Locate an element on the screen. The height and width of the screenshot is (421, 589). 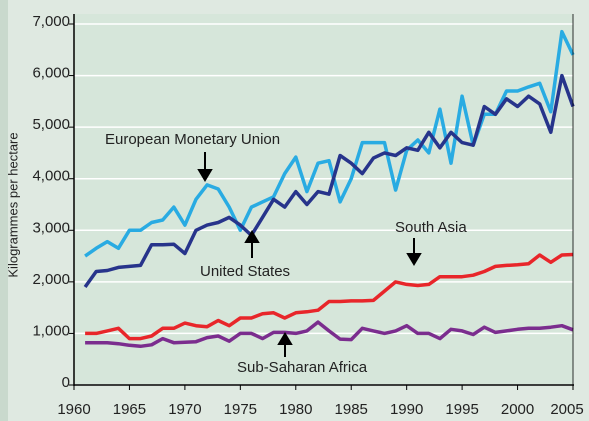
y-tick-label: 1,000 is located at coordinates (51, 330).